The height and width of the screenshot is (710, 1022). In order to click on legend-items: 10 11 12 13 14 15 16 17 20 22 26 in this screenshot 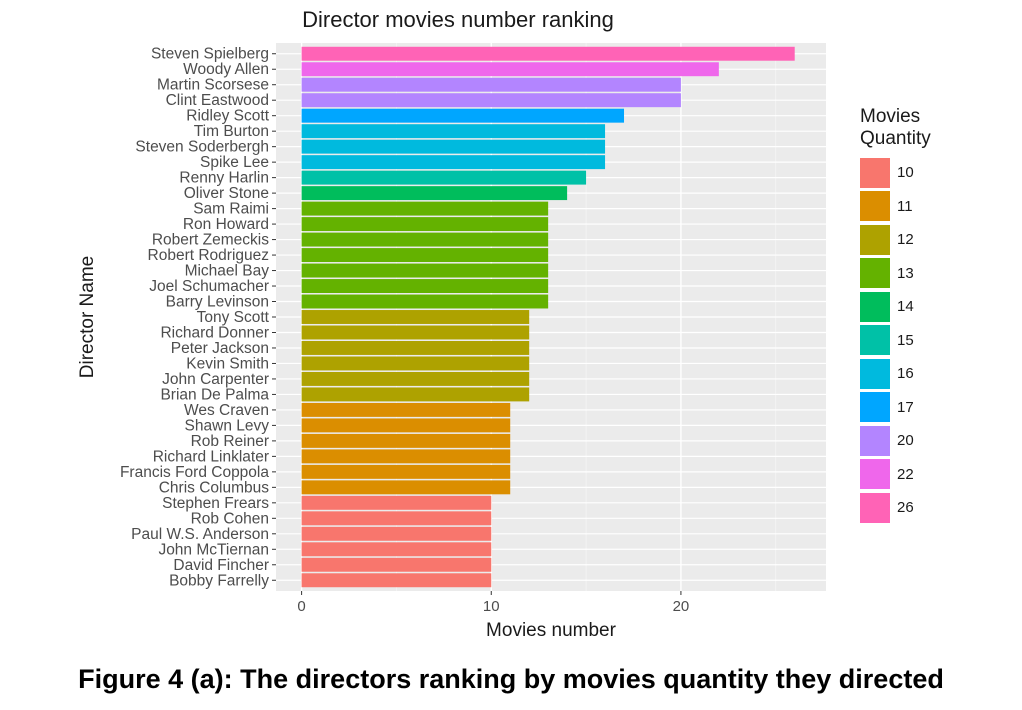, I will do `click(895, 340)`.